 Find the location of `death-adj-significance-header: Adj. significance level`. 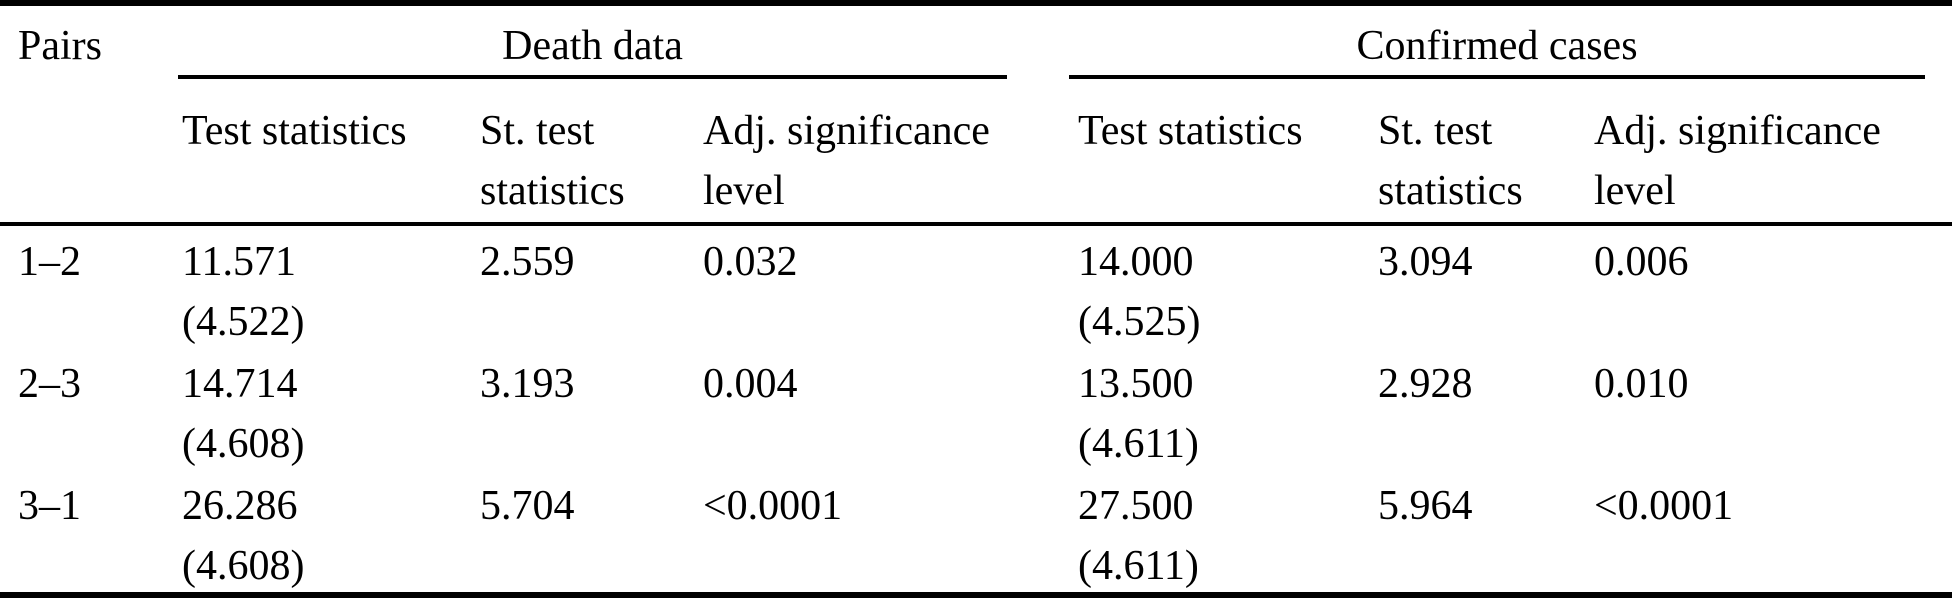

death-adj-significance-header: Adj. significance level is located at coordinates (846, 161).